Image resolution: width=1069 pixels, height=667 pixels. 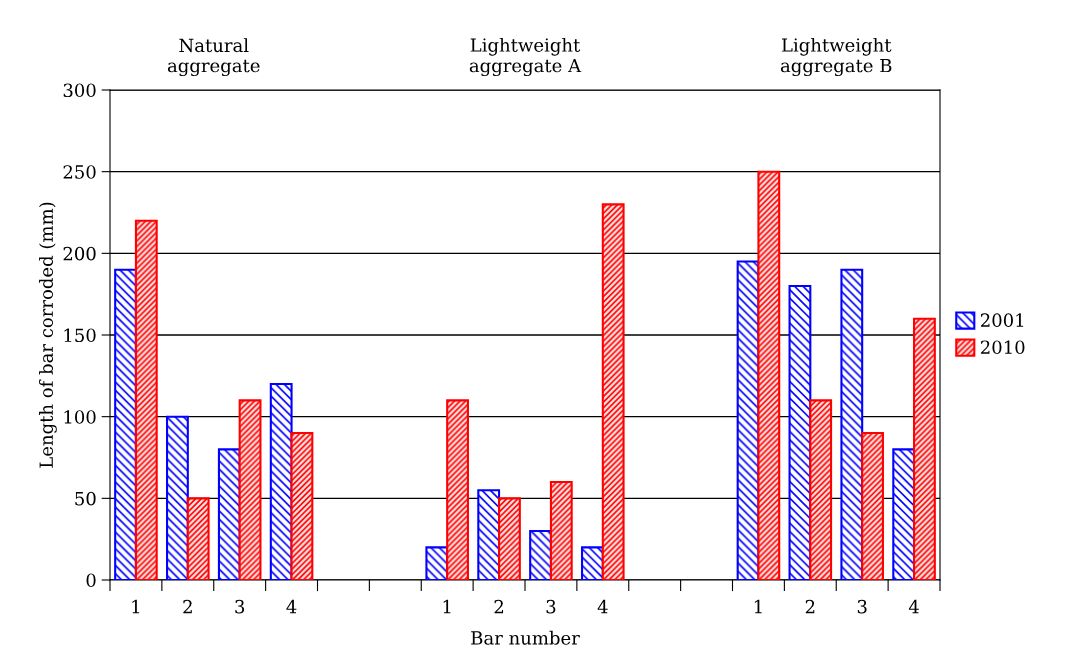 What do you see at coordinates (80, 417) in the screenshot?
I see `y-tick-label: 100` at bounding box center [80, 417].